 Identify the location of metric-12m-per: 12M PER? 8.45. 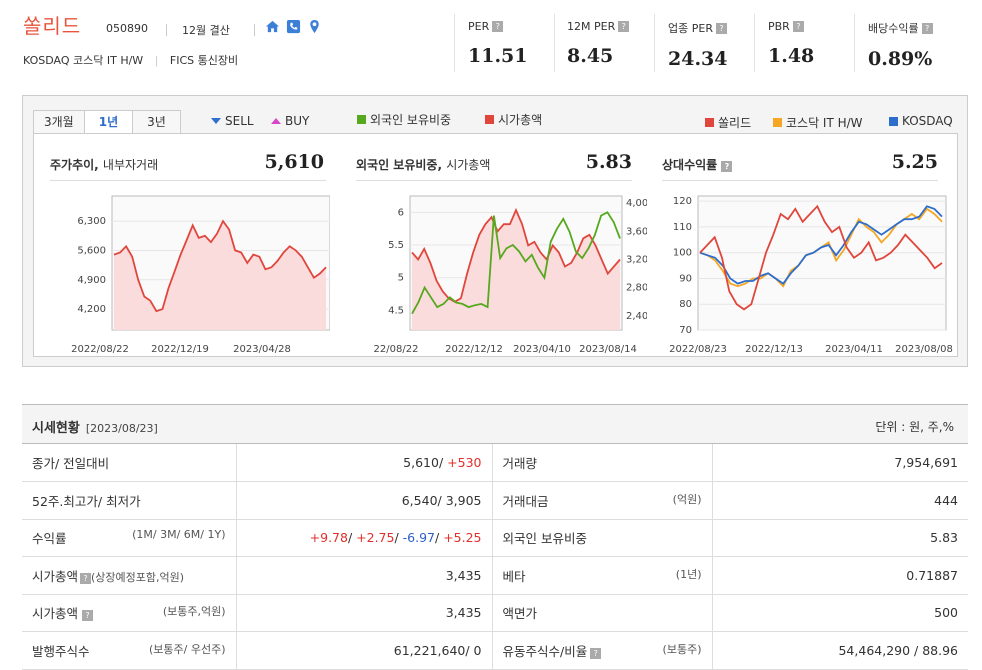
(598, 43).